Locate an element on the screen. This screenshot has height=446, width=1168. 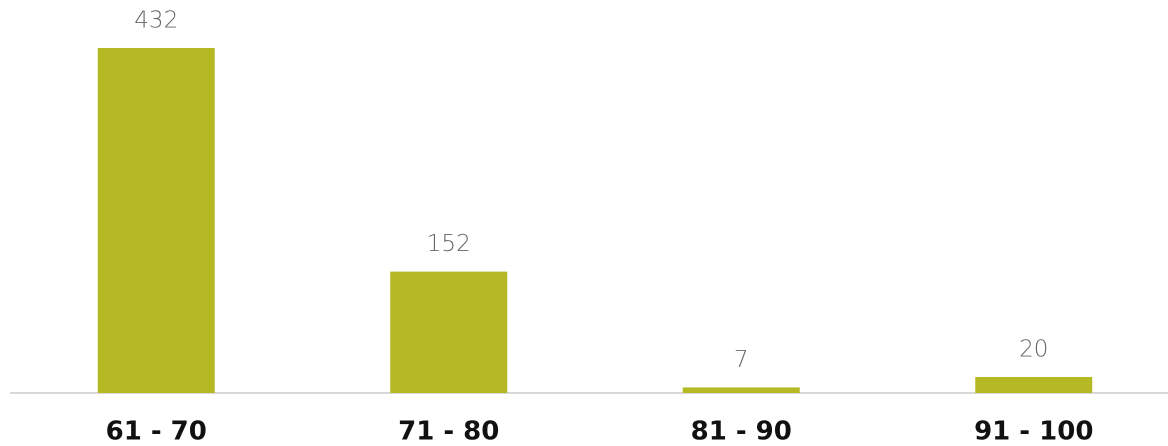
value-label: 152 is located at coordinates (449, 244).